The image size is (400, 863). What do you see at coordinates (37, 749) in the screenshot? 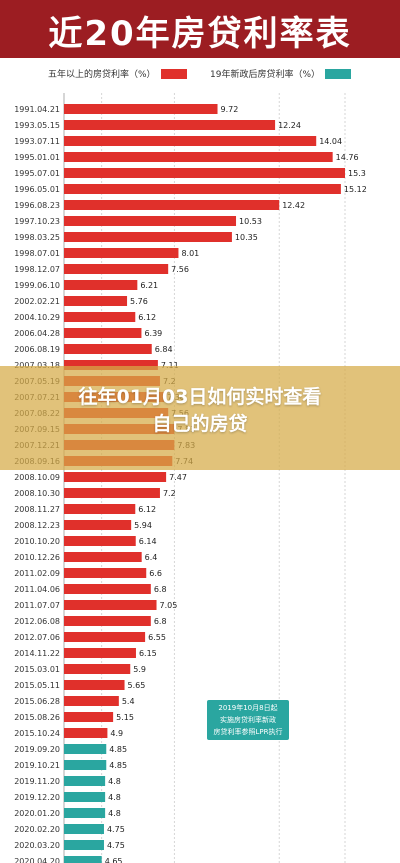
I see `category-label: 2019.09.20` at bounding box center [37, 749].